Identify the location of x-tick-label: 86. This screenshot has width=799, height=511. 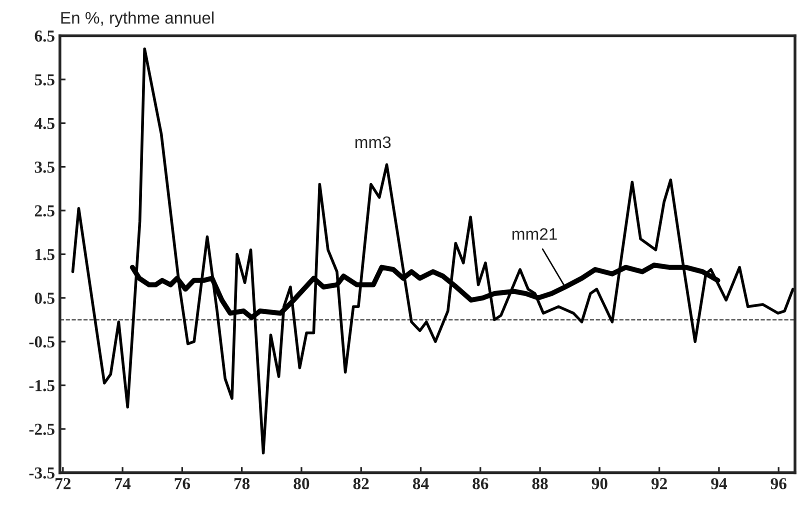
(480, 484).